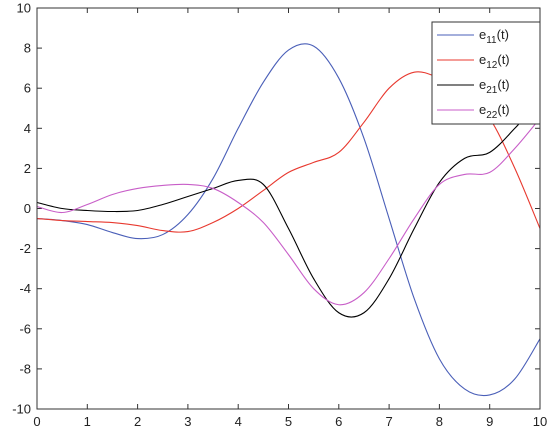  What do you see at coordinates (494, 111) in the screenshot?
I see `legend-label: e22(t)` at bounding box center [494, 111].